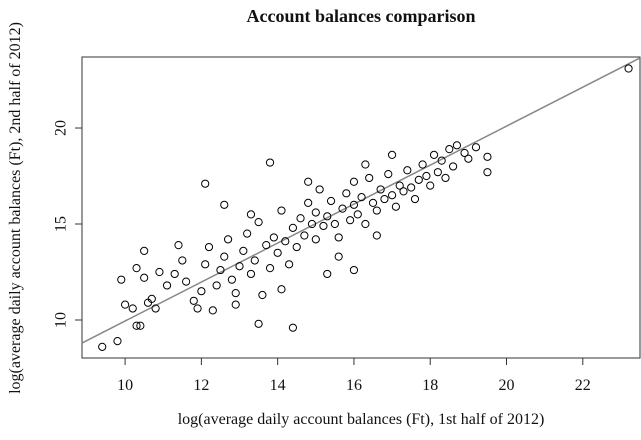  I want to click on x-tick-label: 16, so click(354, 385).